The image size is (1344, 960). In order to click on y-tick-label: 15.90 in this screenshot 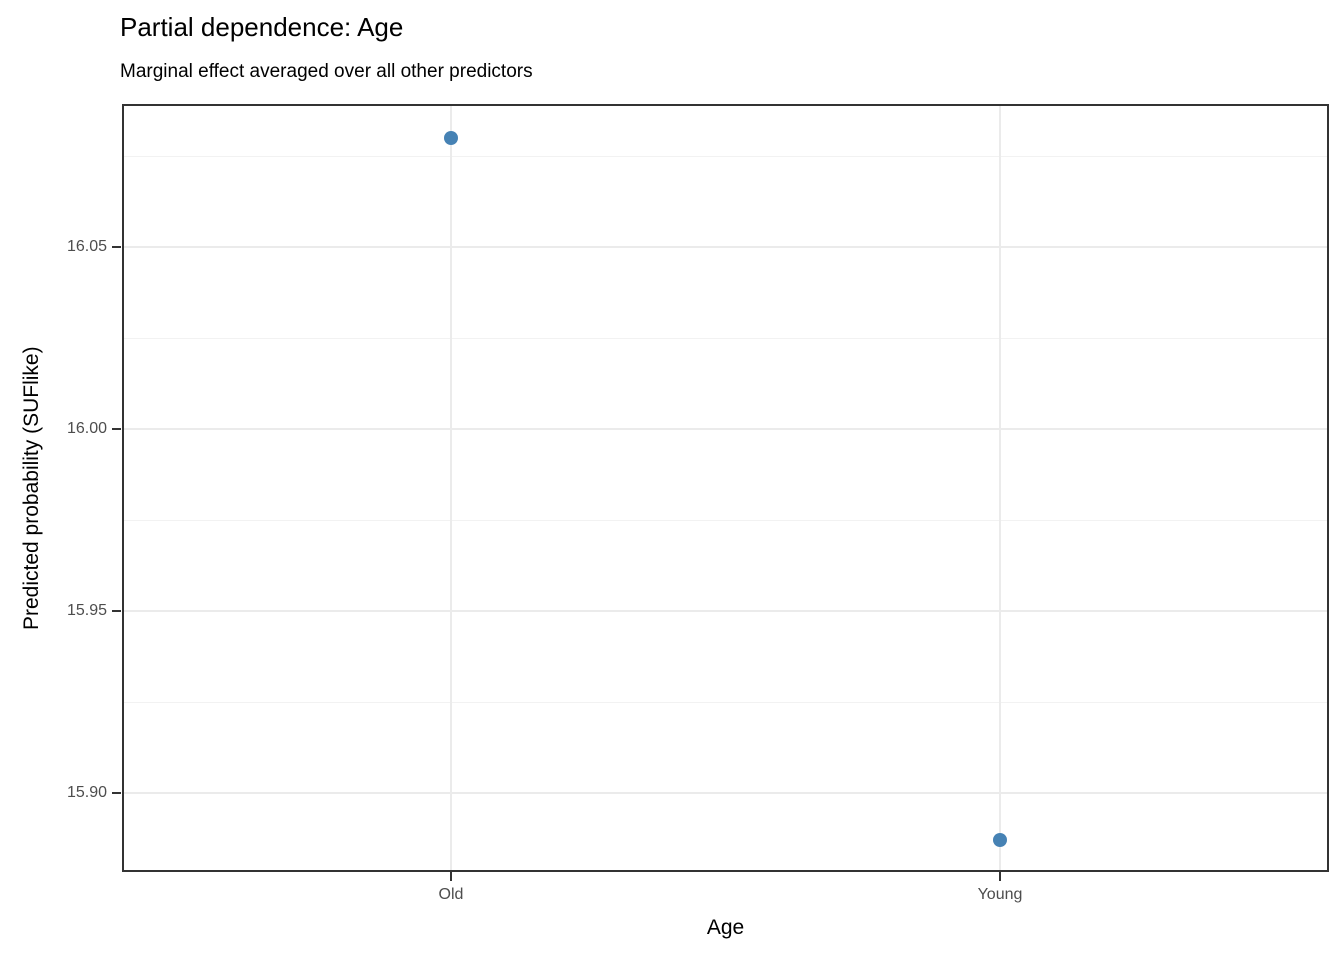, I will do `click(86, 792)`.